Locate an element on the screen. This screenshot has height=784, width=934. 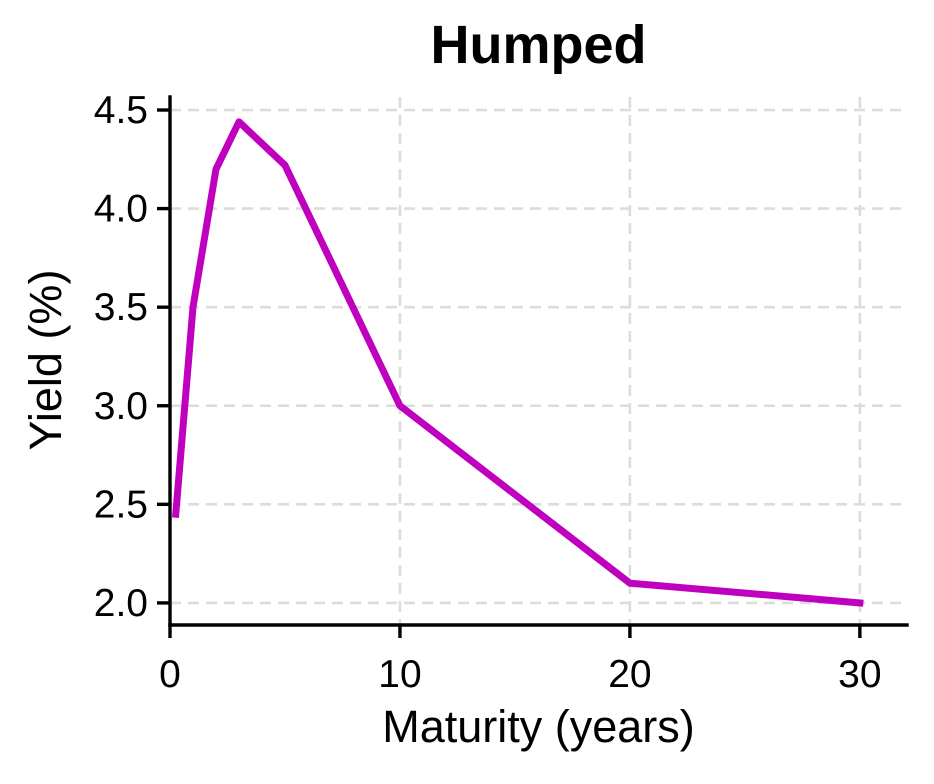
x-tick-label: 10 is located at coordinates (399, 674).